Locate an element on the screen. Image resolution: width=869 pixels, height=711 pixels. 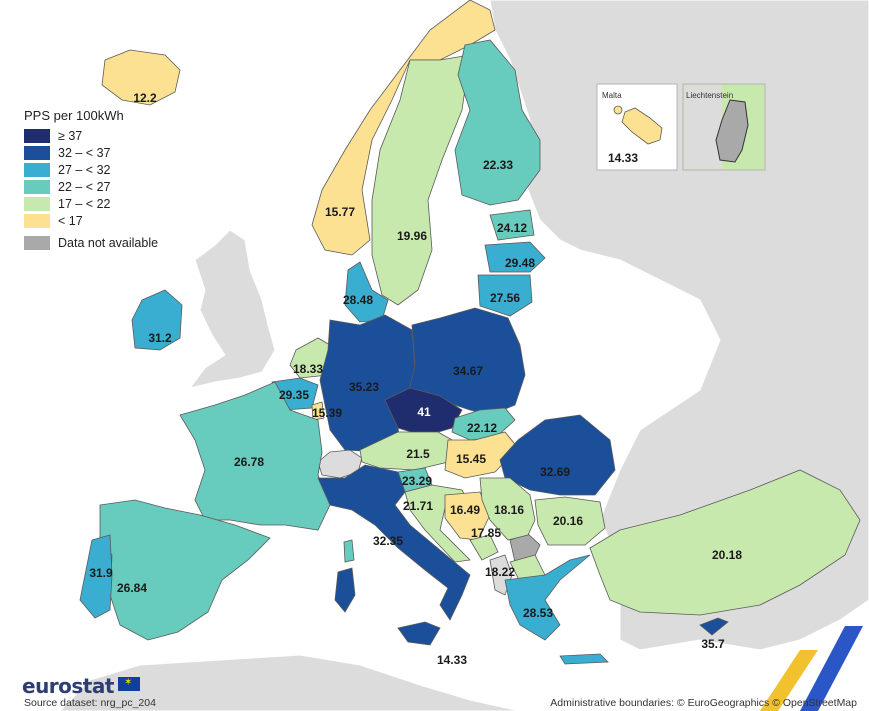
land-north-africa is located at coordinates (290, 682).